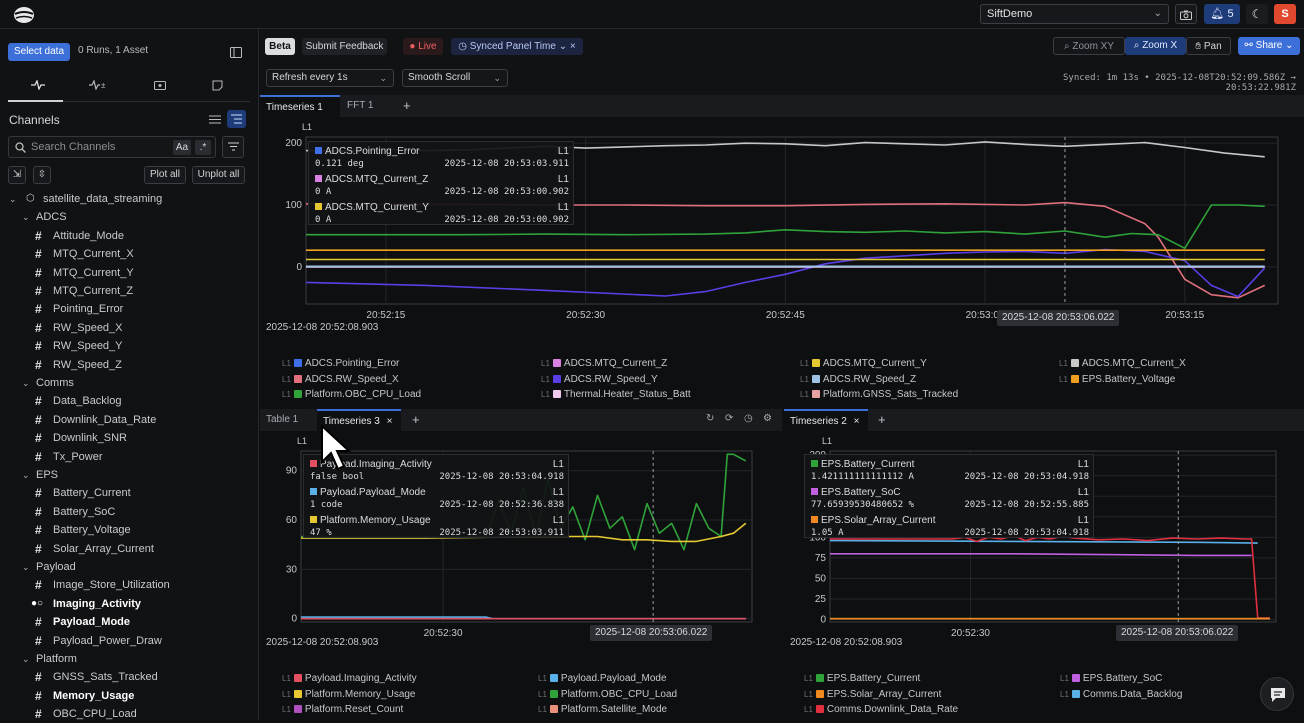 The image size is (1304, 723). What do you see at coordinates (826, 420) in the screenshot?
I see `tab-timeseries-2: Timeseries 2 ×` at bounding box center [826, 420].